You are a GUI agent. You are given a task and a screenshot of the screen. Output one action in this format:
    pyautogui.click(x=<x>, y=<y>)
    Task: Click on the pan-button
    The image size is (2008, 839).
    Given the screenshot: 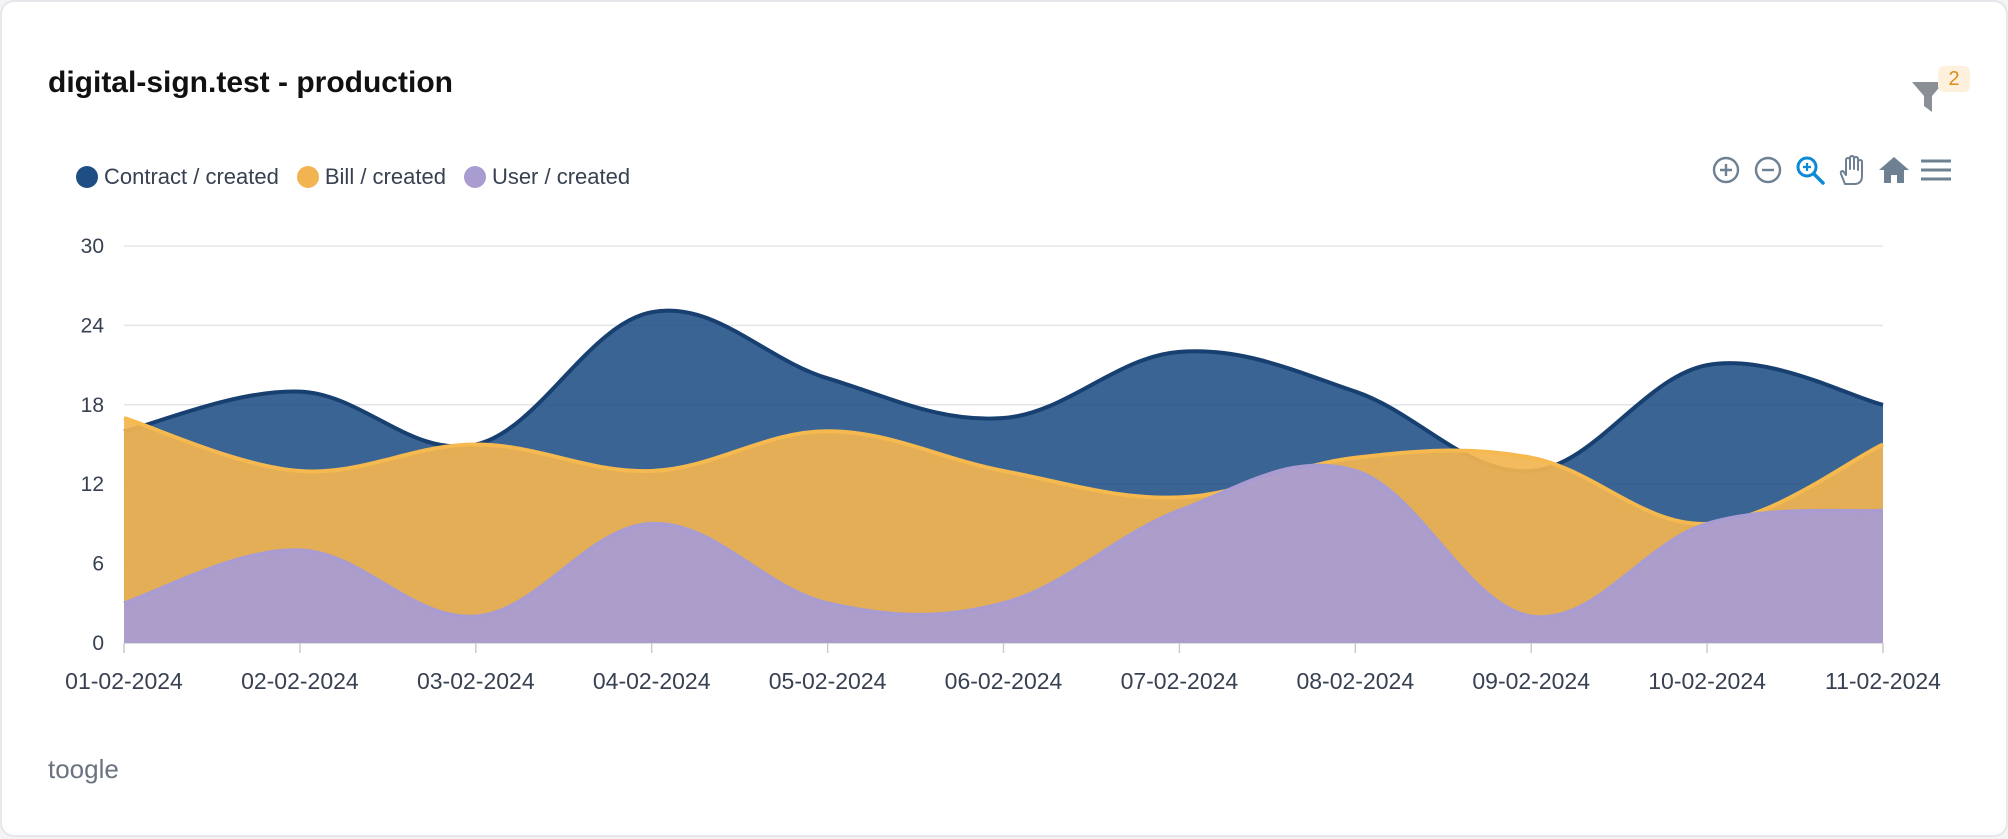 What is the action you would take?
    pyautogui.click(x=1852, y=170)
    